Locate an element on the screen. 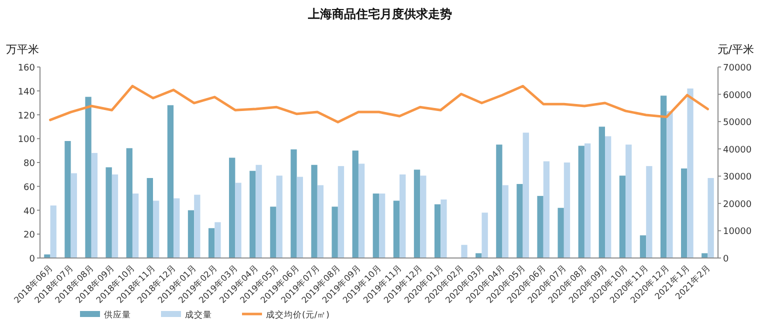 The width and height of the screenshot is (760, 329). y2-tick-label: 50000 is located at coordinates (737, 123).